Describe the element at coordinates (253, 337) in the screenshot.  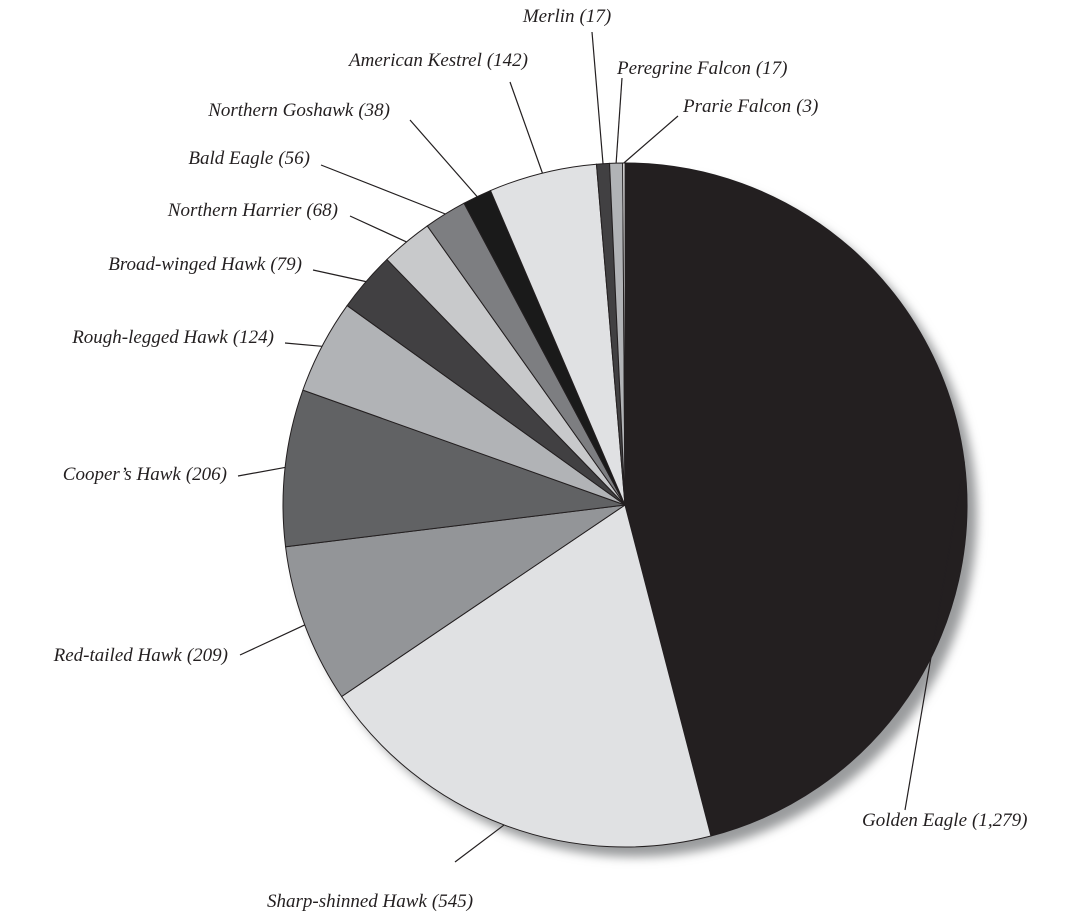
I see `value-label: (124)` at that location.